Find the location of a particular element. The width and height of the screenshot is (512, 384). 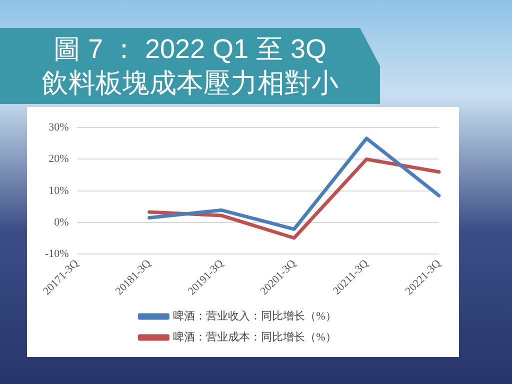

y-tick-label: 30% is located at coordinates (58, 127).